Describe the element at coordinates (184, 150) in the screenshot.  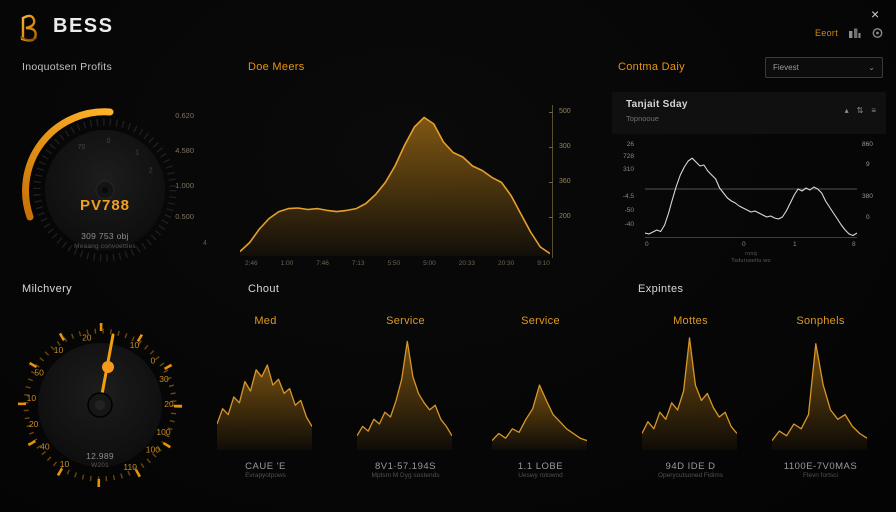
I see `gauge-side-label: 4.580` at that location.